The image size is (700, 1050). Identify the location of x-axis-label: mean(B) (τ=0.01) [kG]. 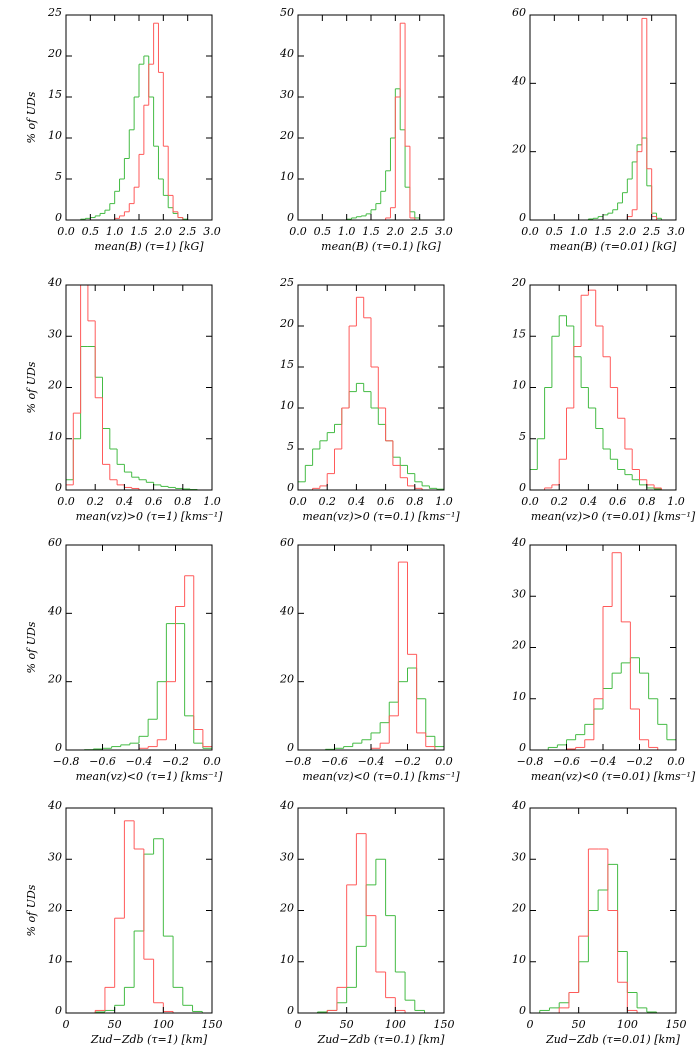
(613, 246).